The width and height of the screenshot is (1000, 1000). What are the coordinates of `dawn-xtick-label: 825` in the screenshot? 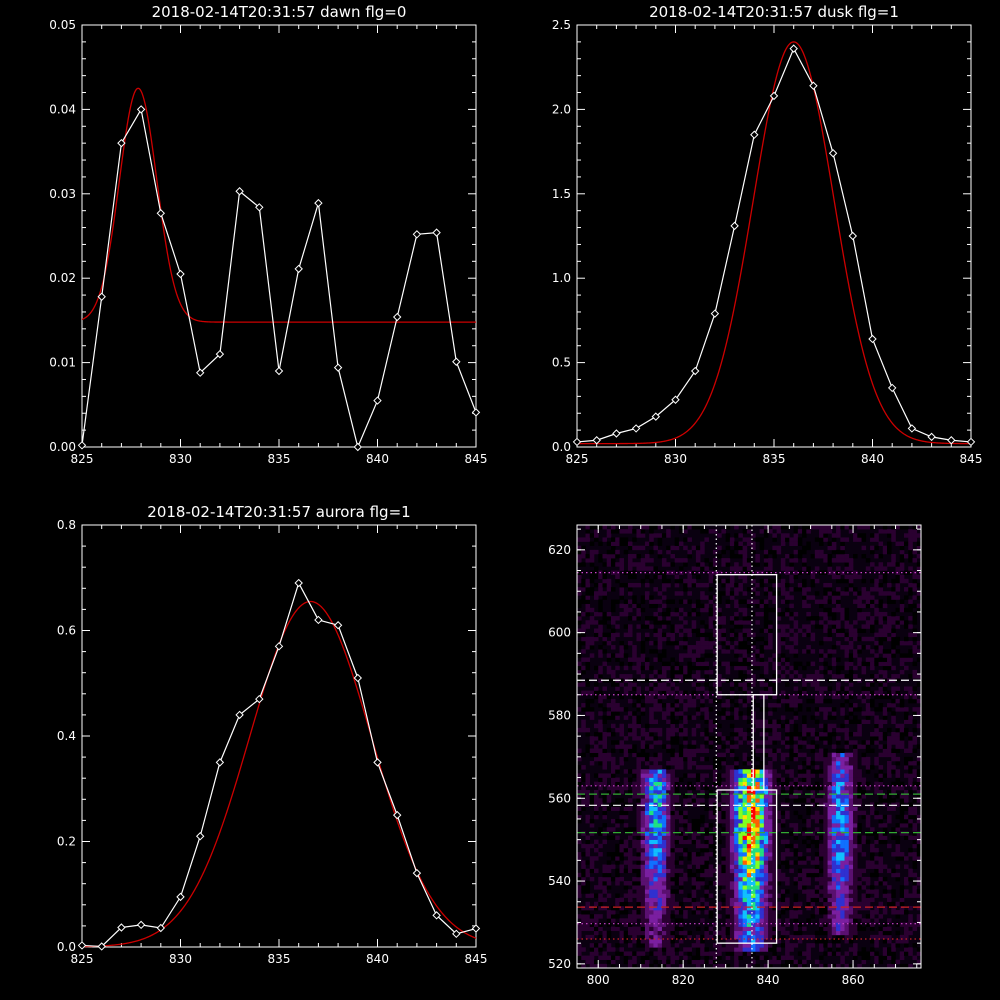 It's located at (82, 459).